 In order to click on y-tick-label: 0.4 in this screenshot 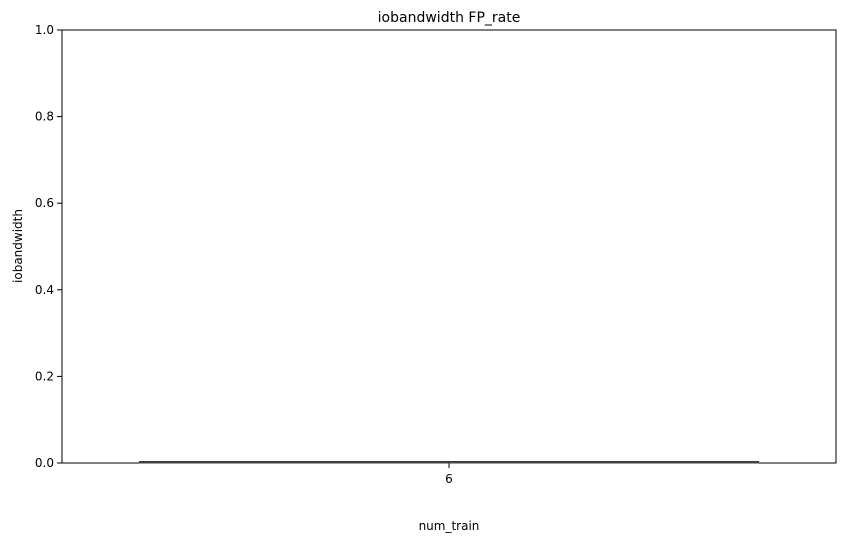, I will do `click(44, 290)`.